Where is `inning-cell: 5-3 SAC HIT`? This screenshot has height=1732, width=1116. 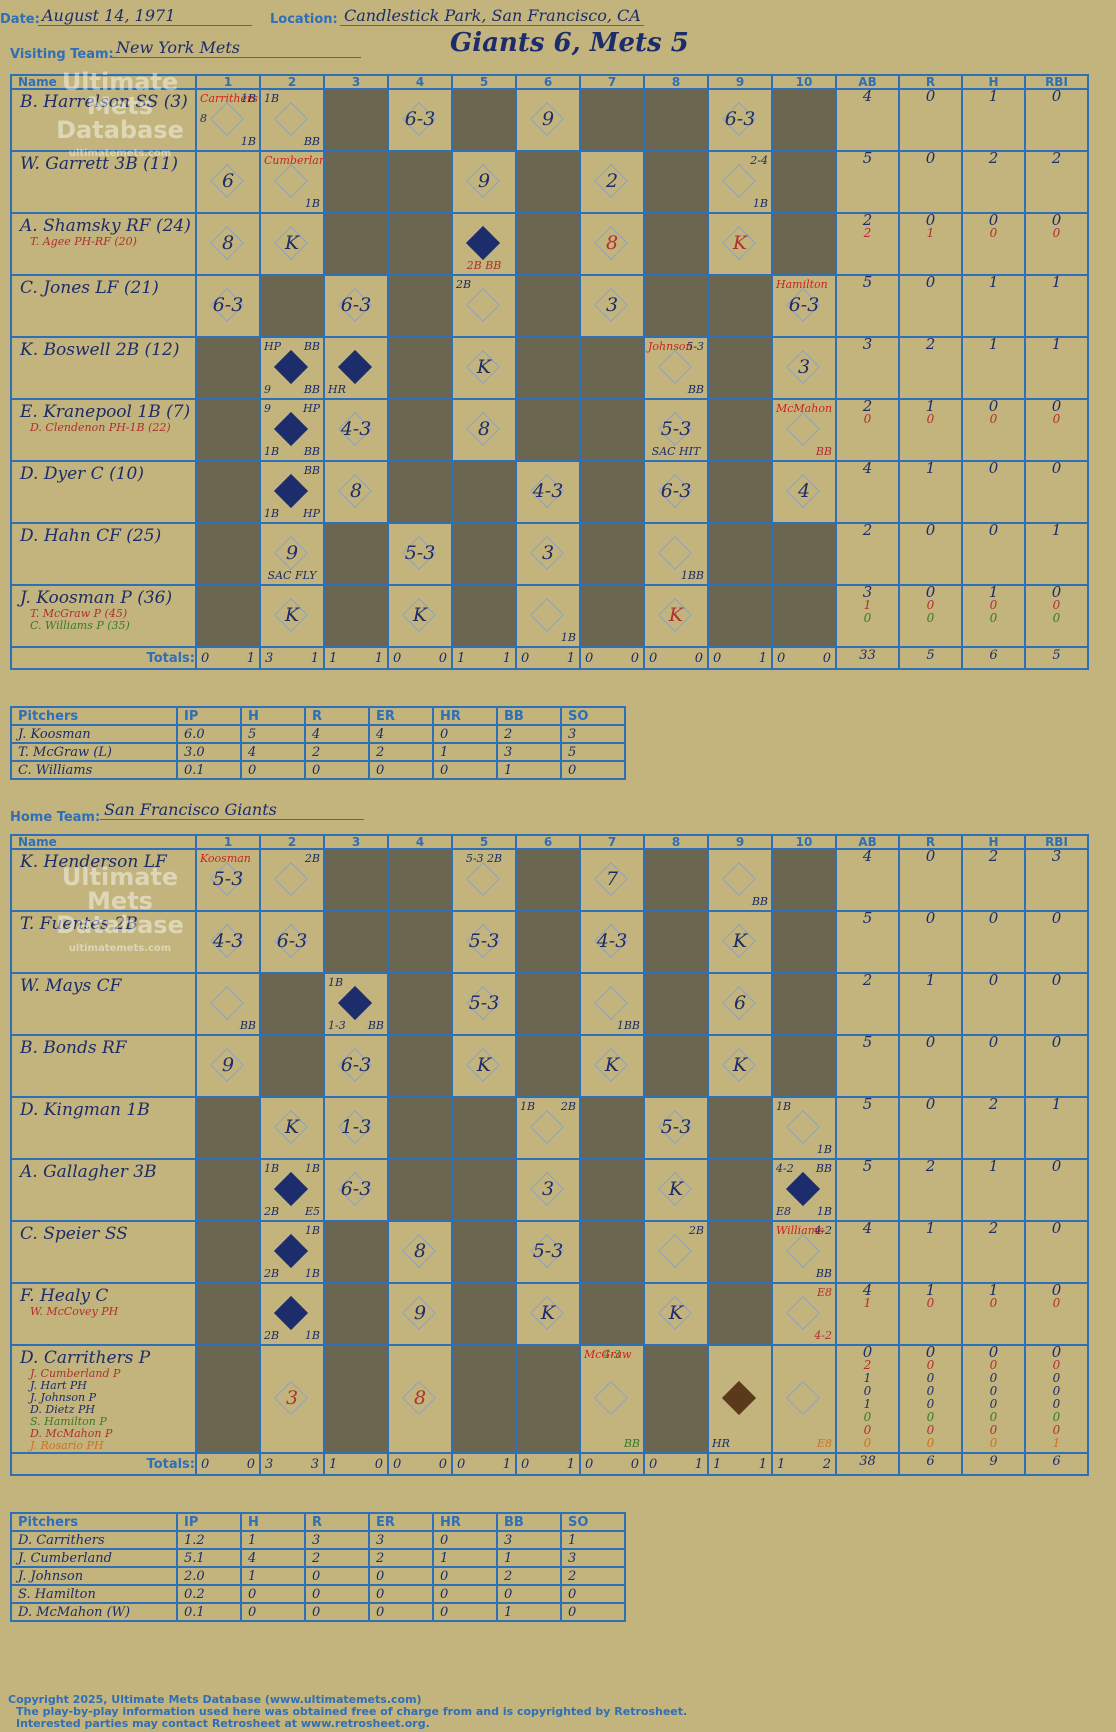
inning-cell: 5-3 SAC HIT is located at coordinates (676, 430).